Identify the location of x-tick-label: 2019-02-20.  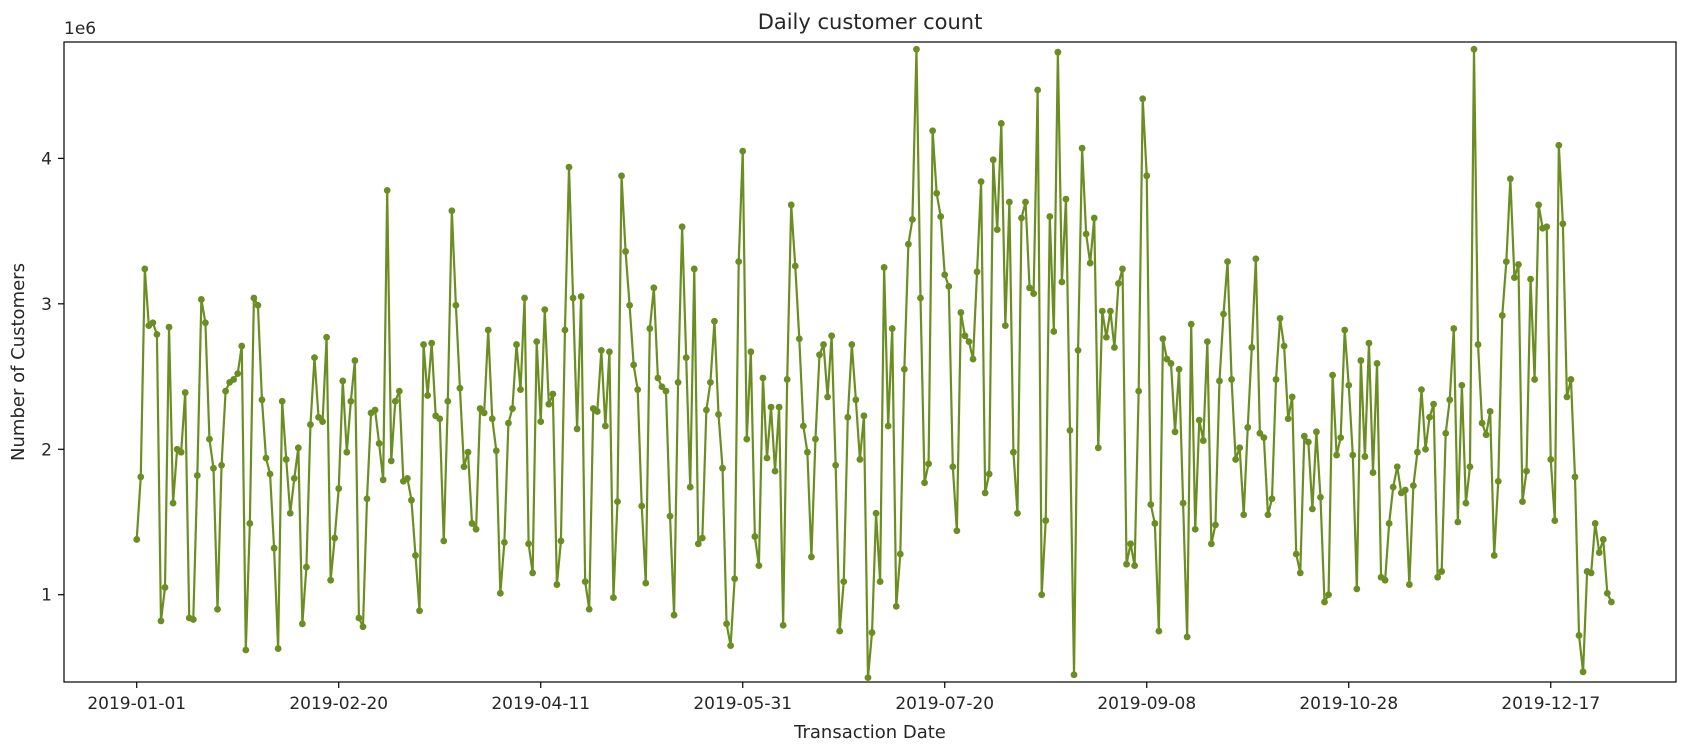
(338, 704).